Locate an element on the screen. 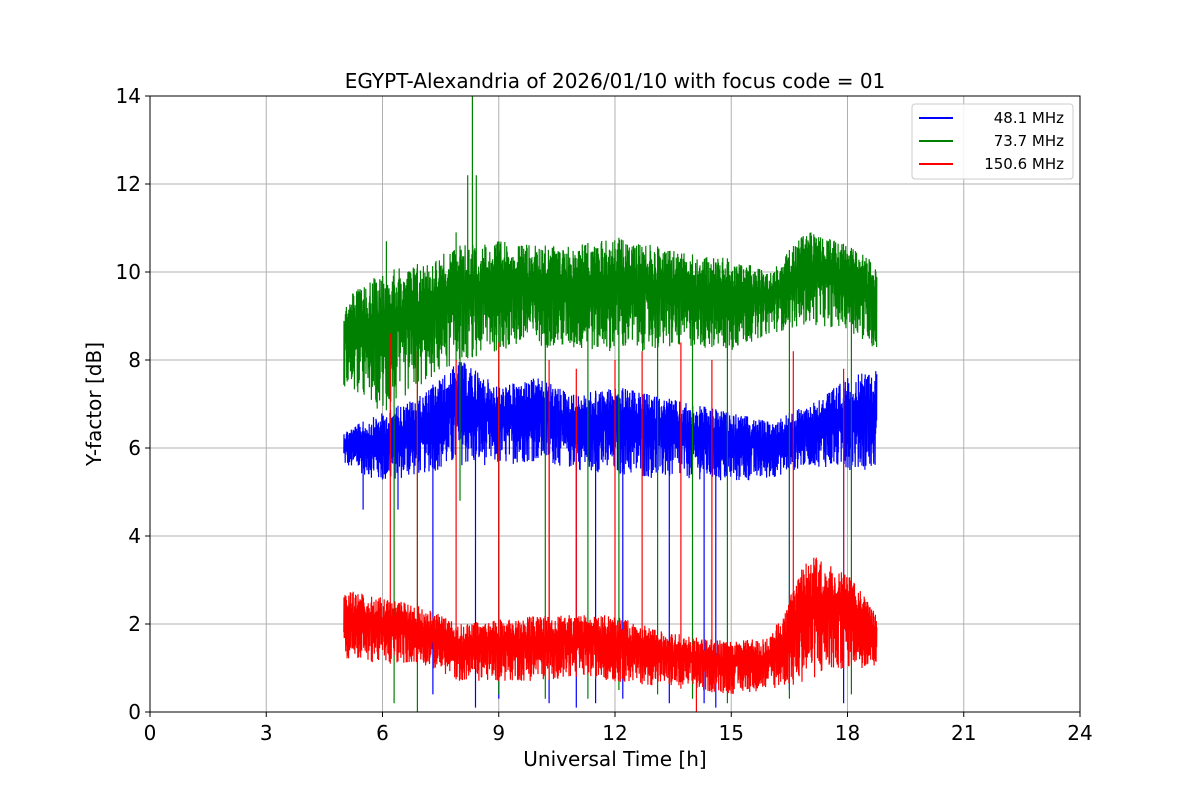 The image size is (1200, 800). x-tick-label: 6 is located at coordinates (382, 733).